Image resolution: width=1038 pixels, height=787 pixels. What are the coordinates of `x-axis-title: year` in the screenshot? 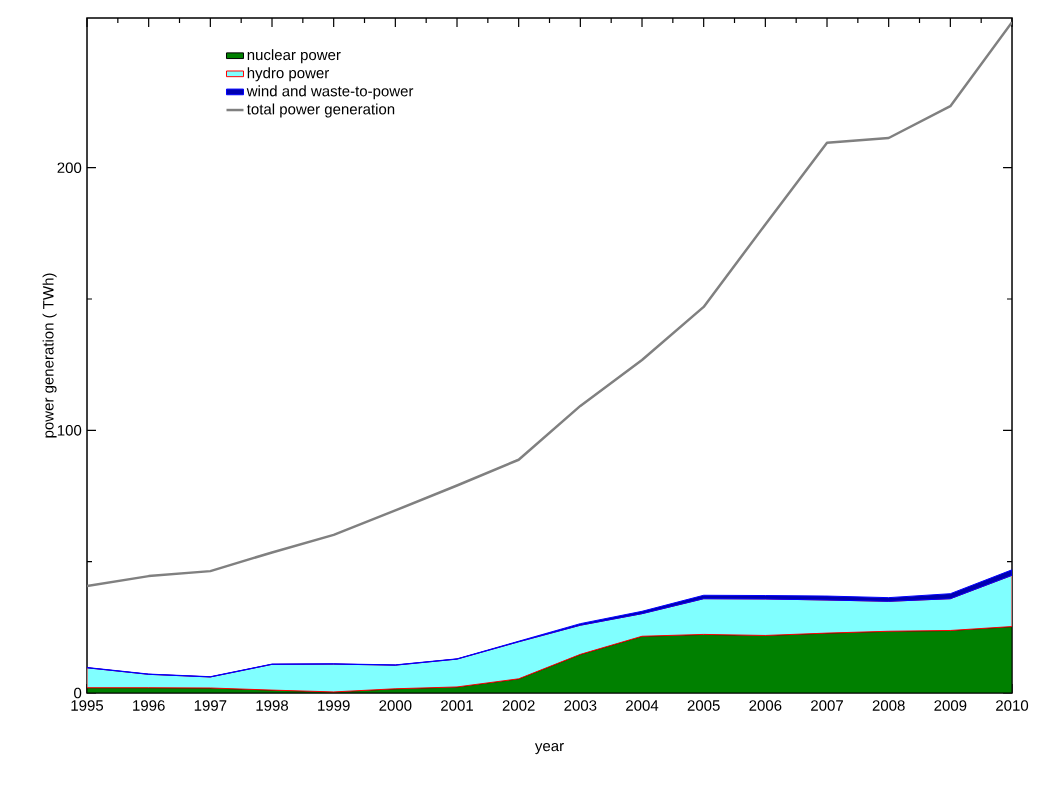 It's located at (549, 748).